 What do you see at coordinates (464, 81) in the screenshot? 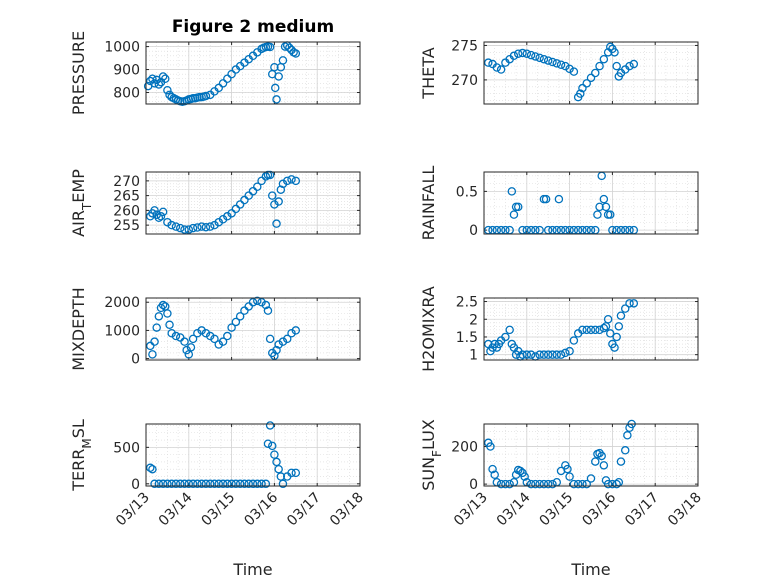
I see `y-tick-label: 270` at bounding box center [464, 81].